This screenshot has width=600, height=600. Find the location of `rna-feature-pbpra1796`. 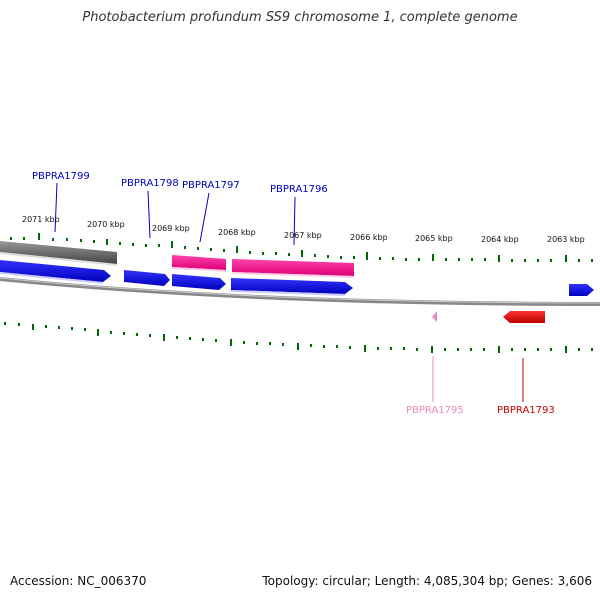

rna-feature-pbpra1796 is located at coordinates (293, 268).